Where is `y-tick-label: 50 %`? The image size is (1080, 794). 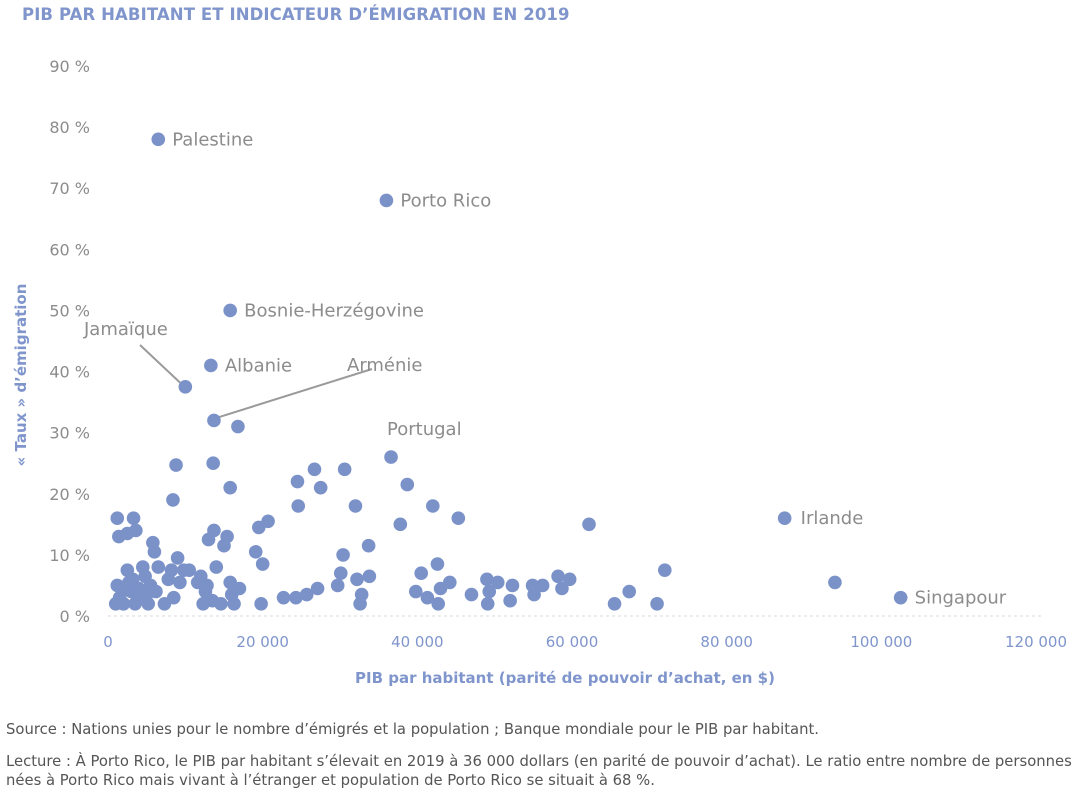
y-tick-label: 50 % is located at coordinates (69, 310).